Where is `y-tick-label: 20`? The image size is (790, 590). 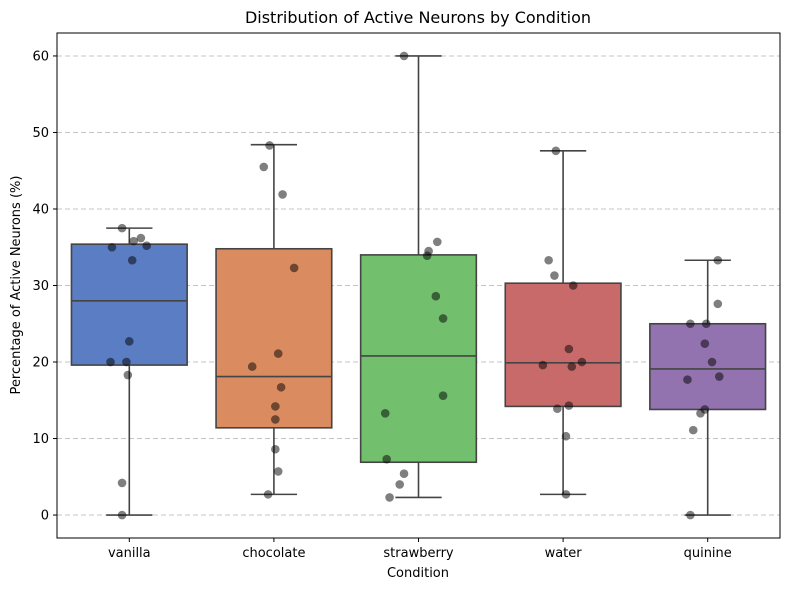 y-tick-label: 20 is located at coordinates (40, 363).